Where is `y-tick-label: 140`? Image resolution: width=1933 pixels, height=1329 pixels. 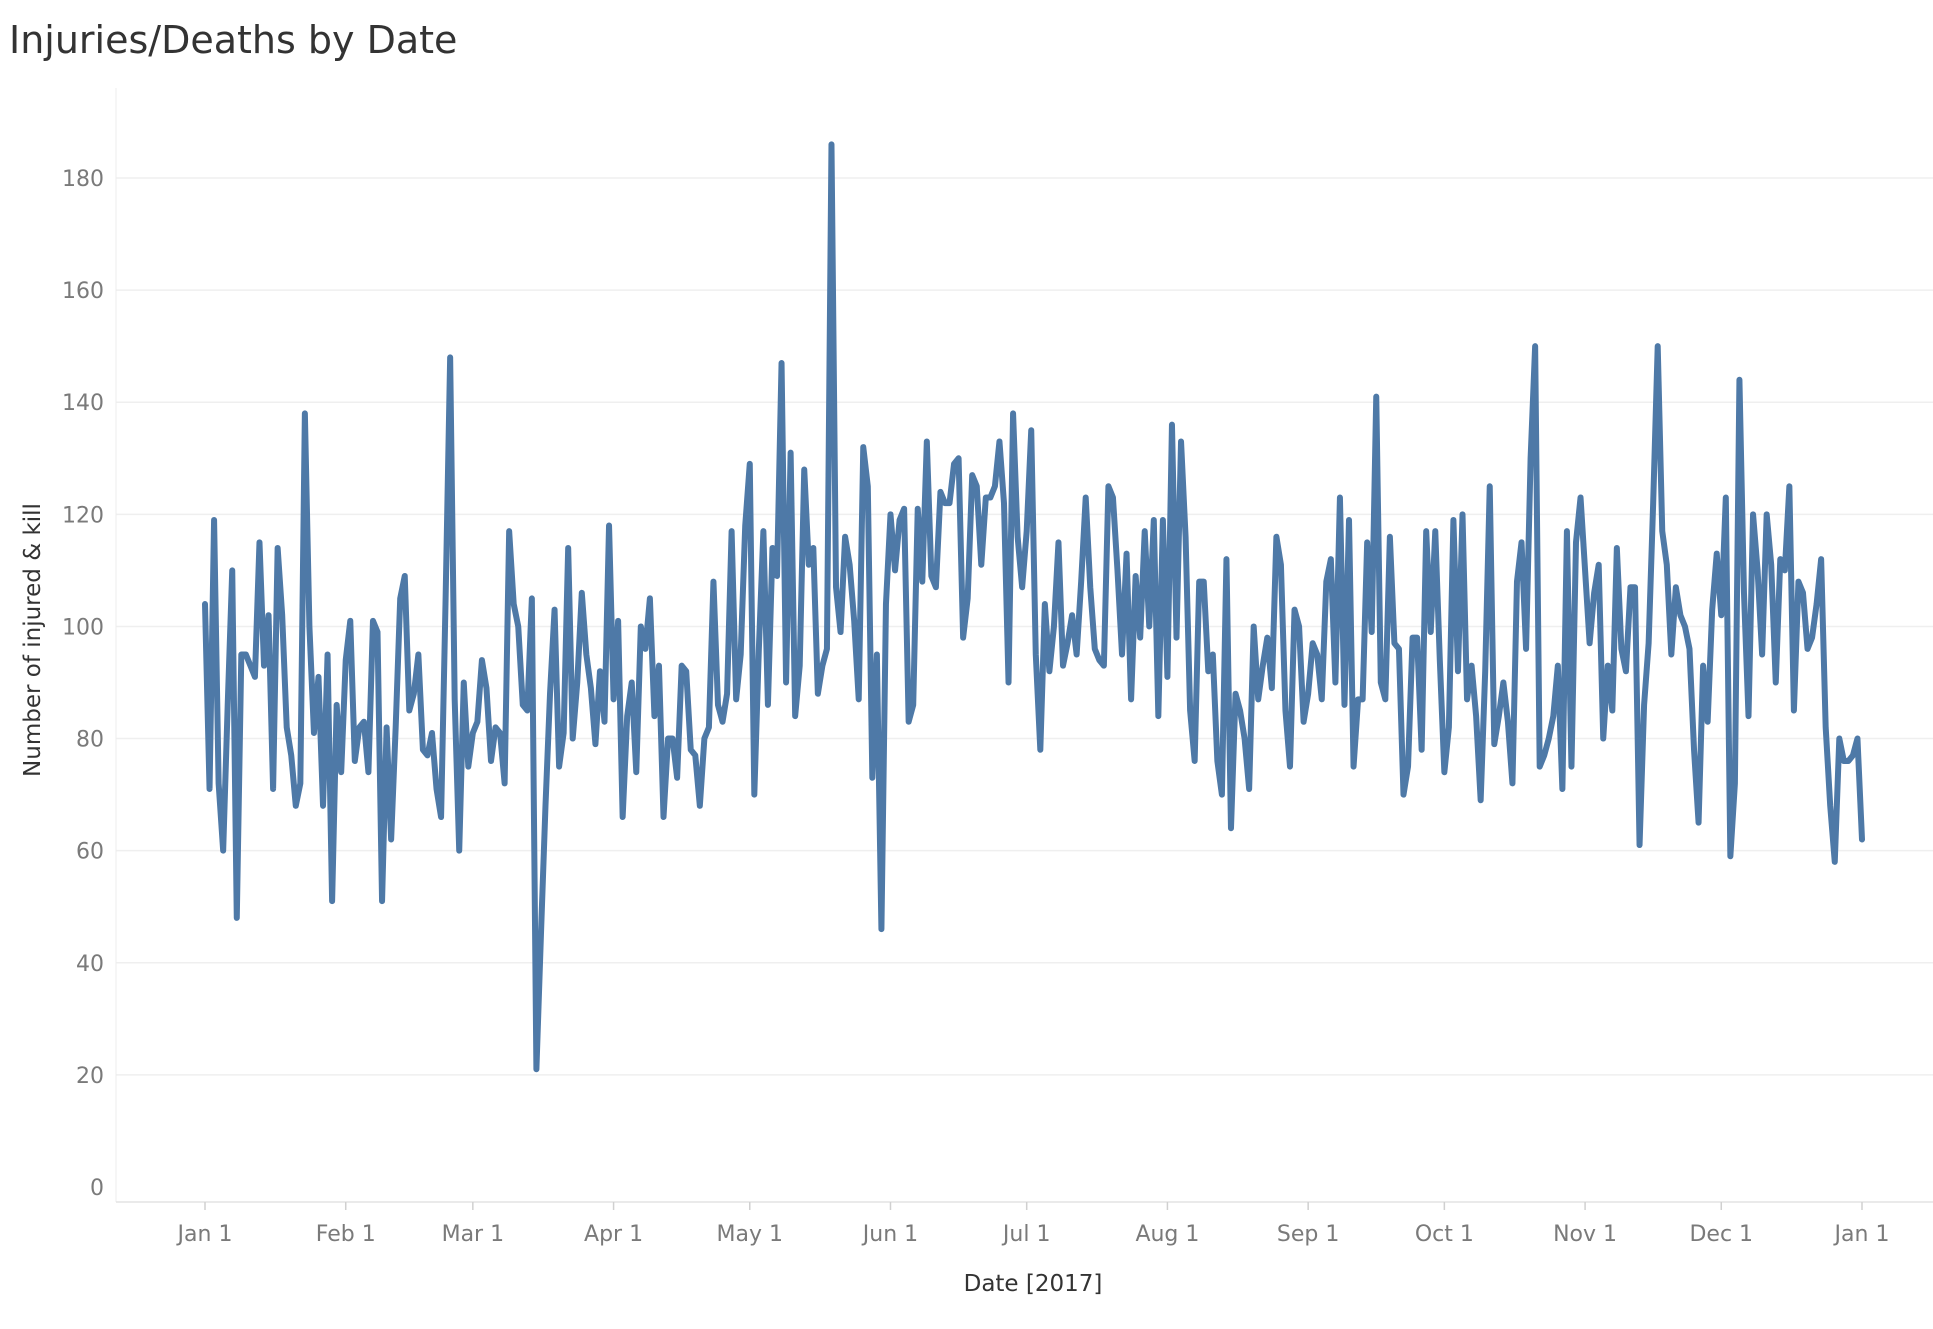 y-tick-label: 140 is located at coordinates (83, 403).